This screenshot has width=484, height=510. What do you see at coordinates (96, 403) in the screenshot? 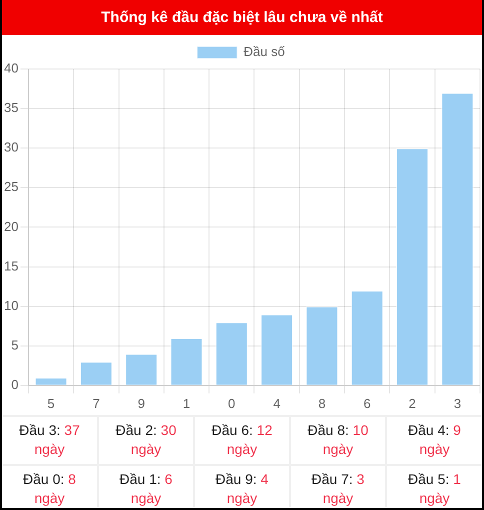
I see `x-tick-label: 7` at bounding box center [96, 403].